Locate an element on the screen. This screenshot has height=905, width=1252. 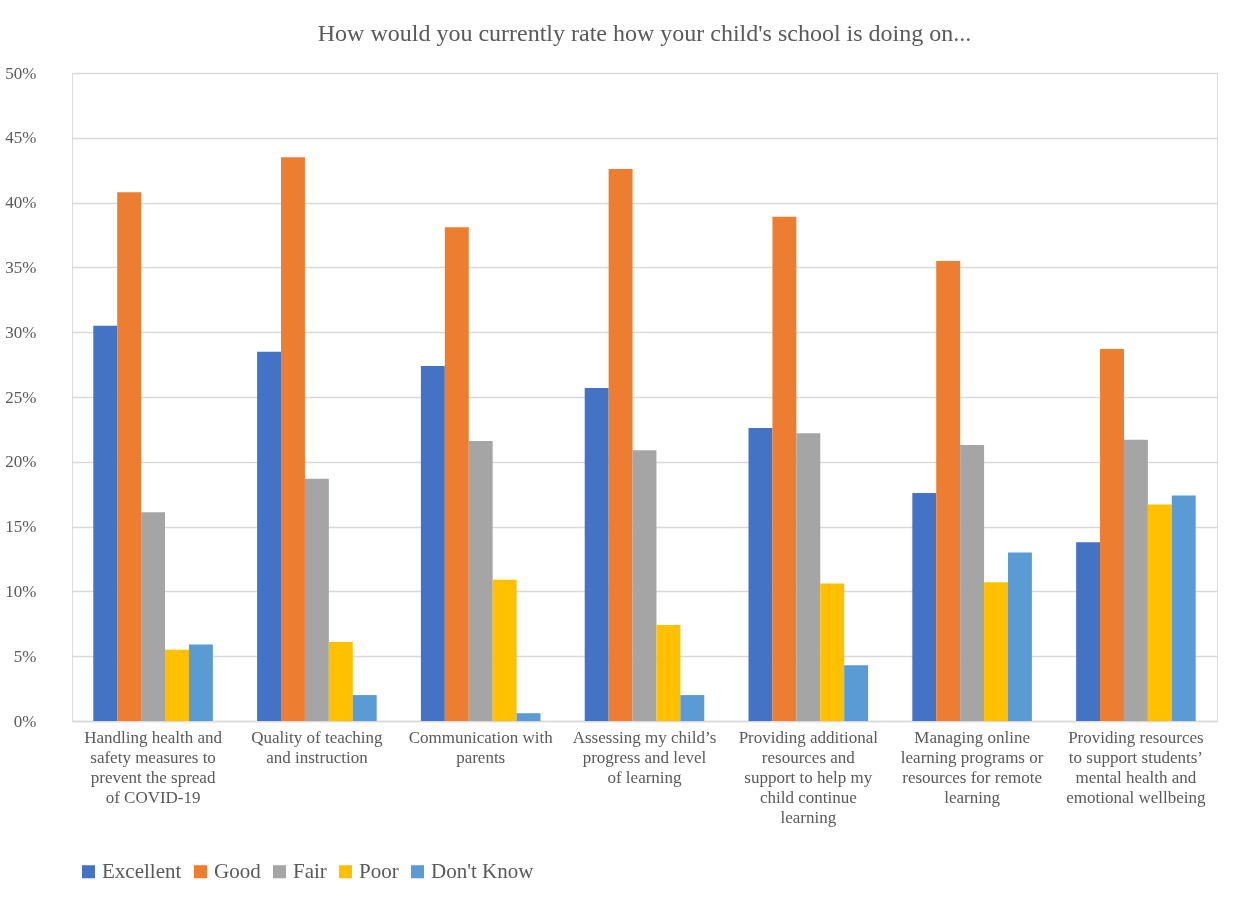
y-tick-label: 20% is located at coordinates (21, 462).